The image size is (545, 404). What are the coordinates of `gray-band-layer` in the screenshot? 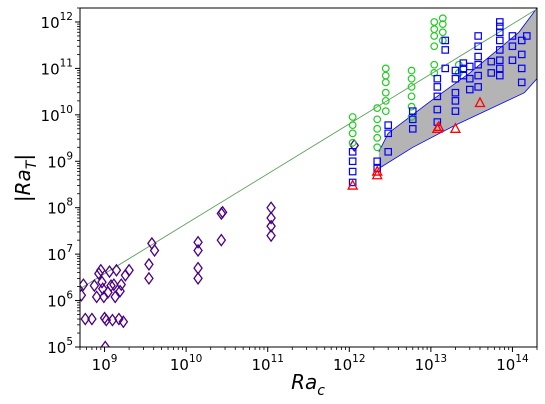 It's located at (457, 88).